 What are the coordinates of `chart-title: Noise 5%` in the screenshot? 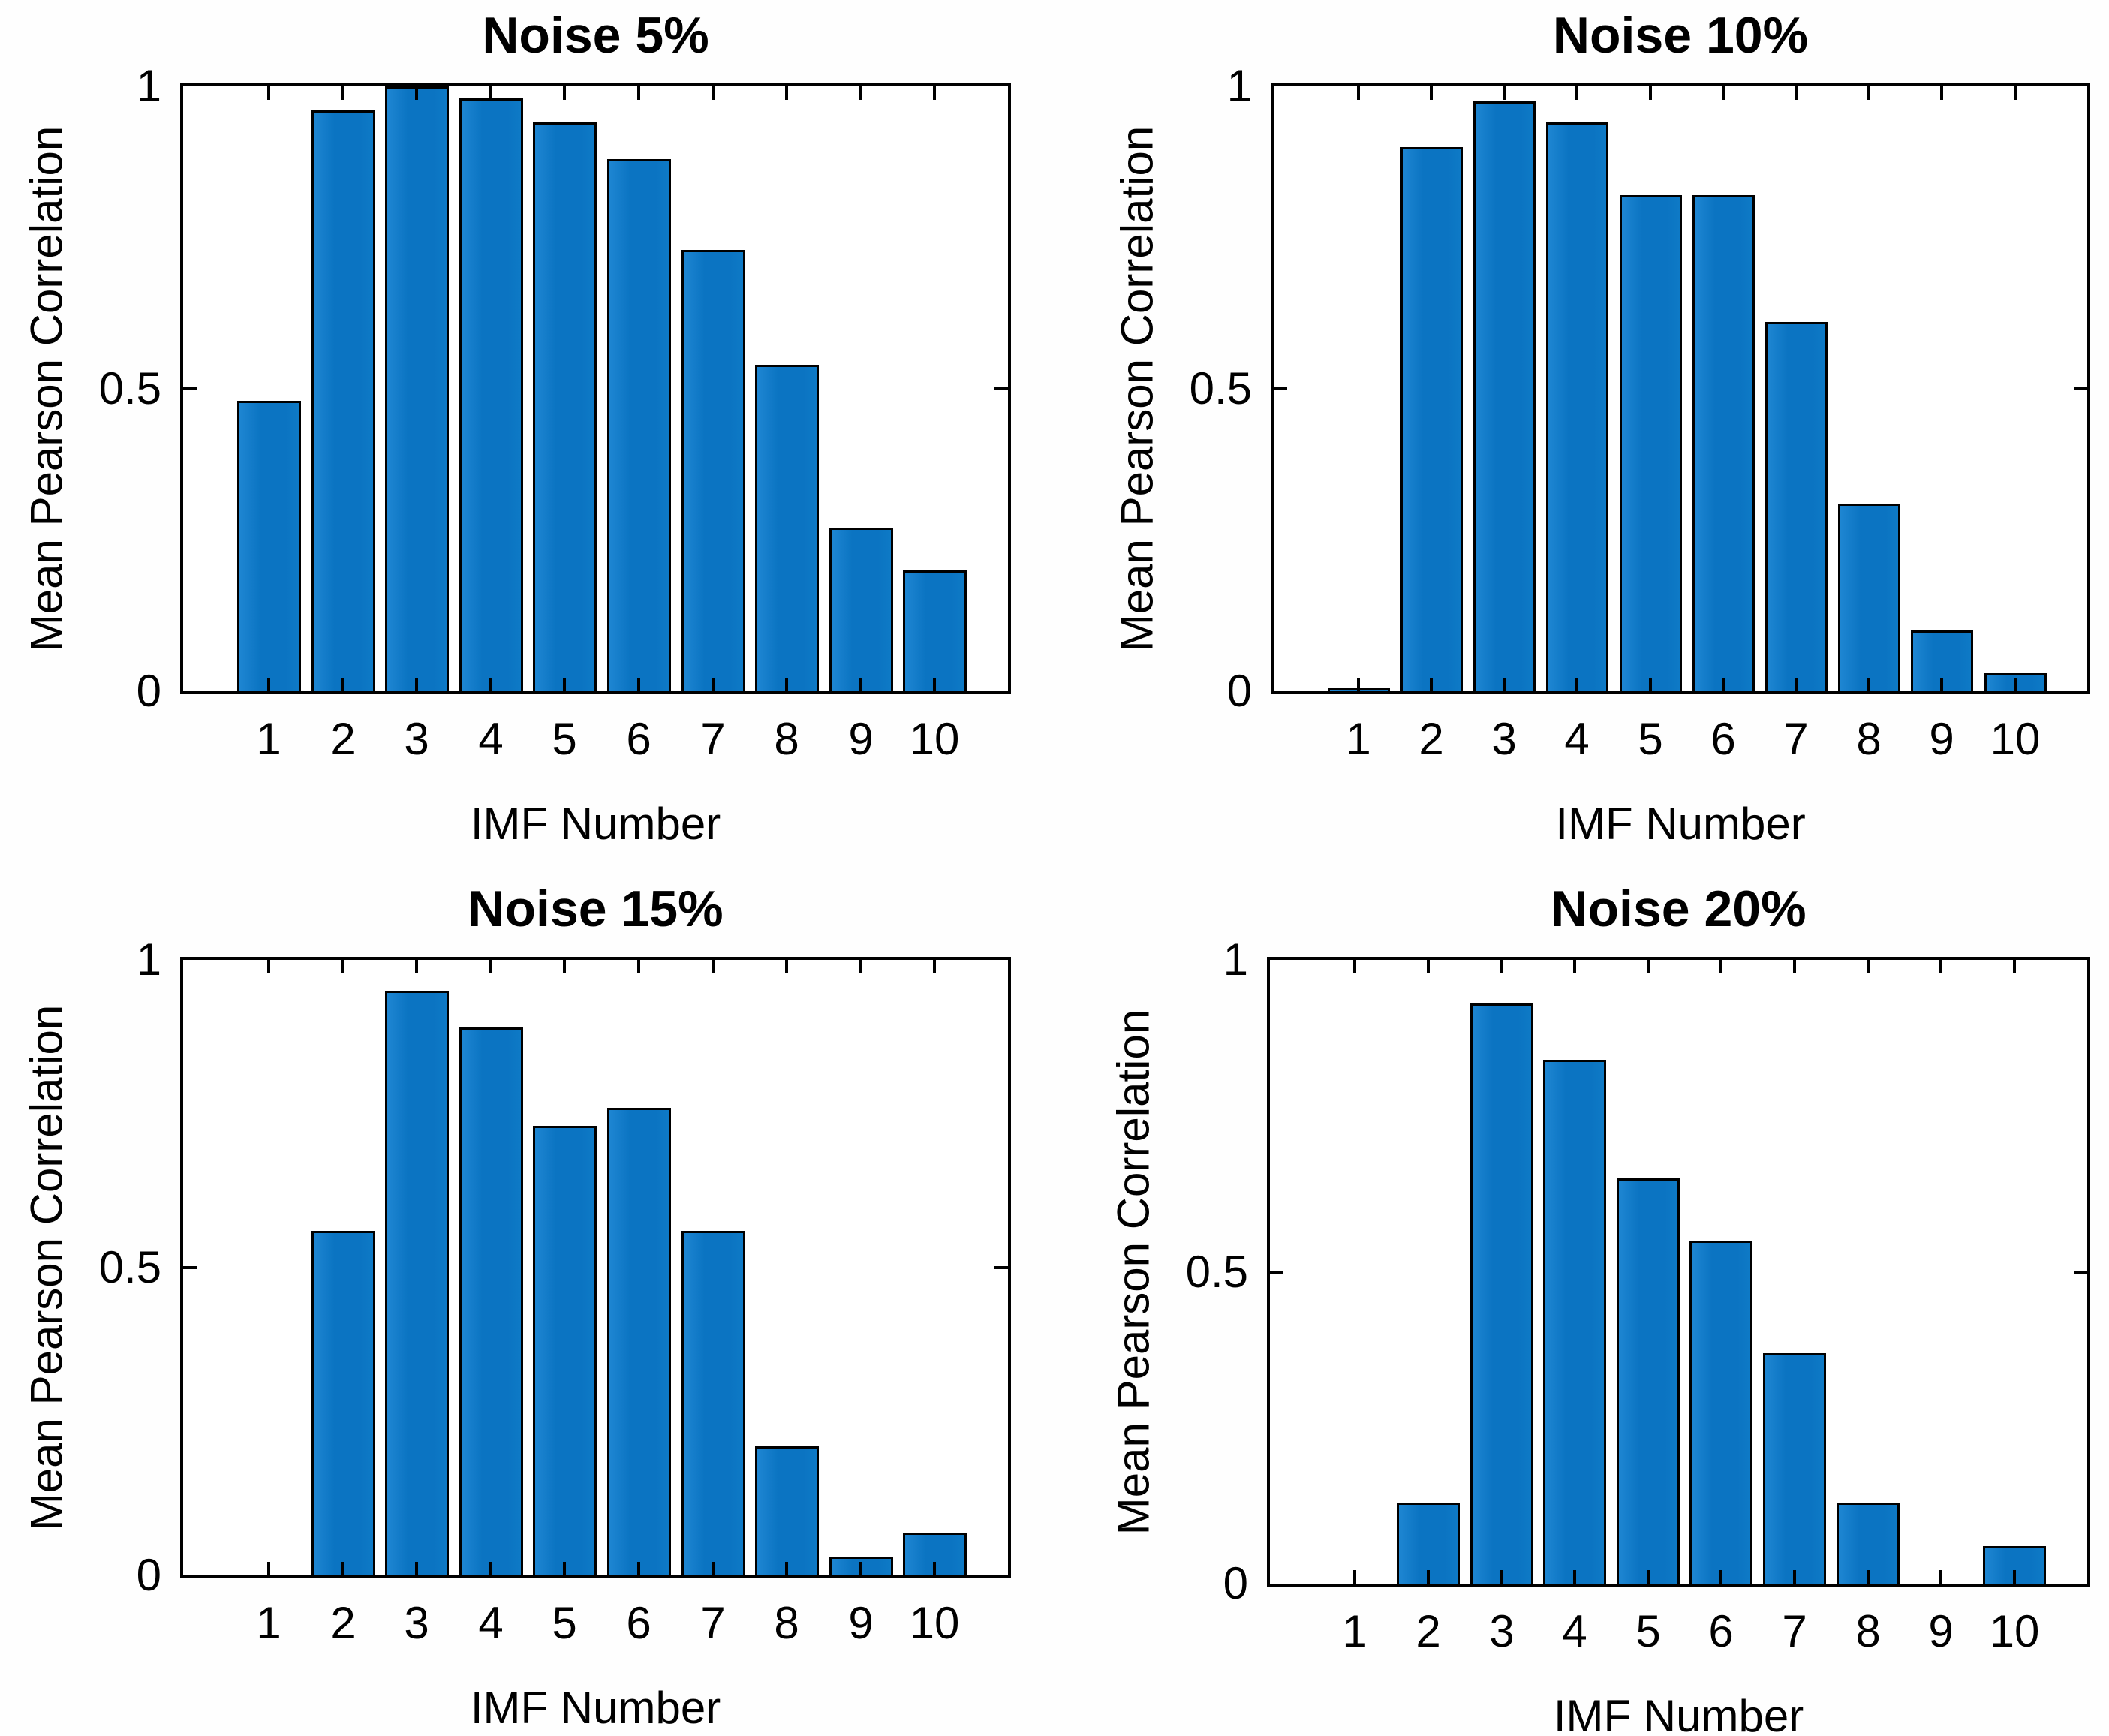 It's located at (595, 35).